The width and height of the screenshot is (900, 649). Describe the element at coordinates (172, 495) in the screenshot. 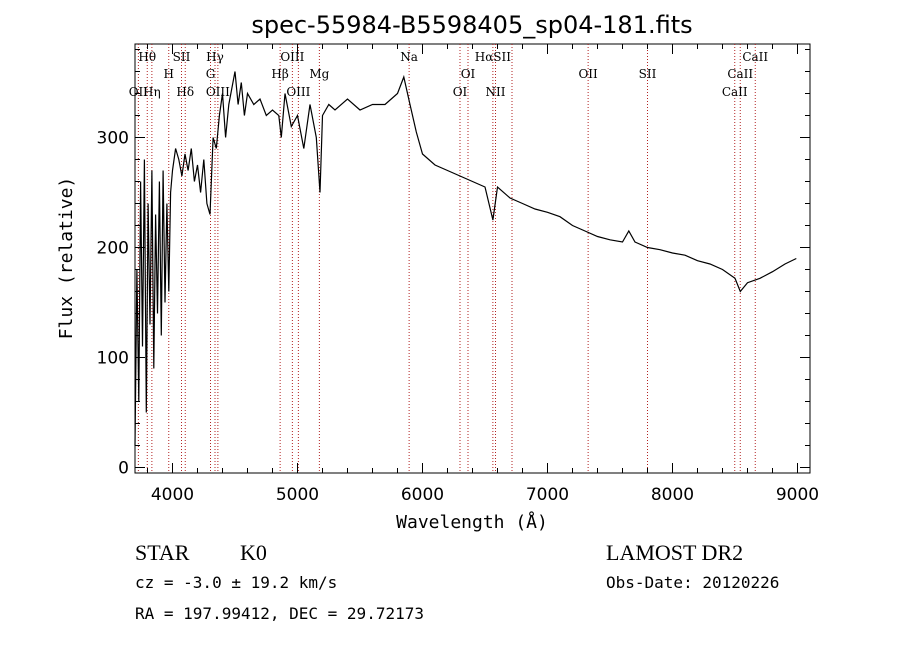

I see `x-tick-label: 4000` at that location.